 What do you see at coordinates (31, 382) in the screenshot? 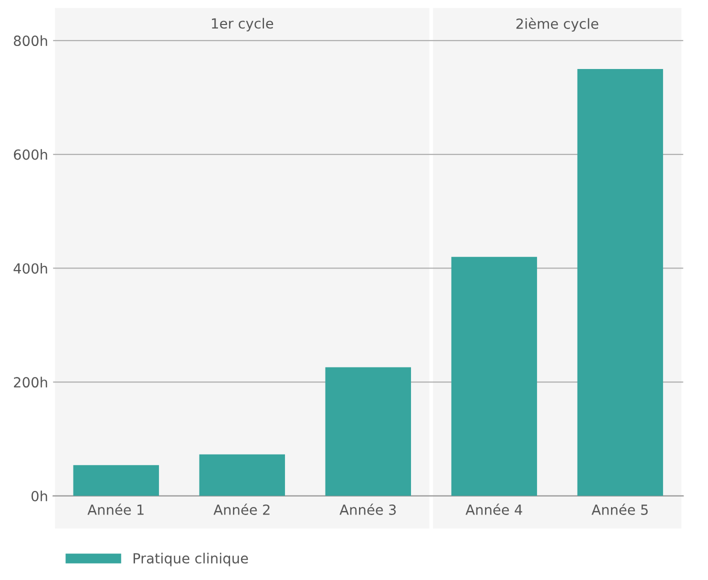
I see `y-tick-label: 200h` at bounding box center [31, 382].